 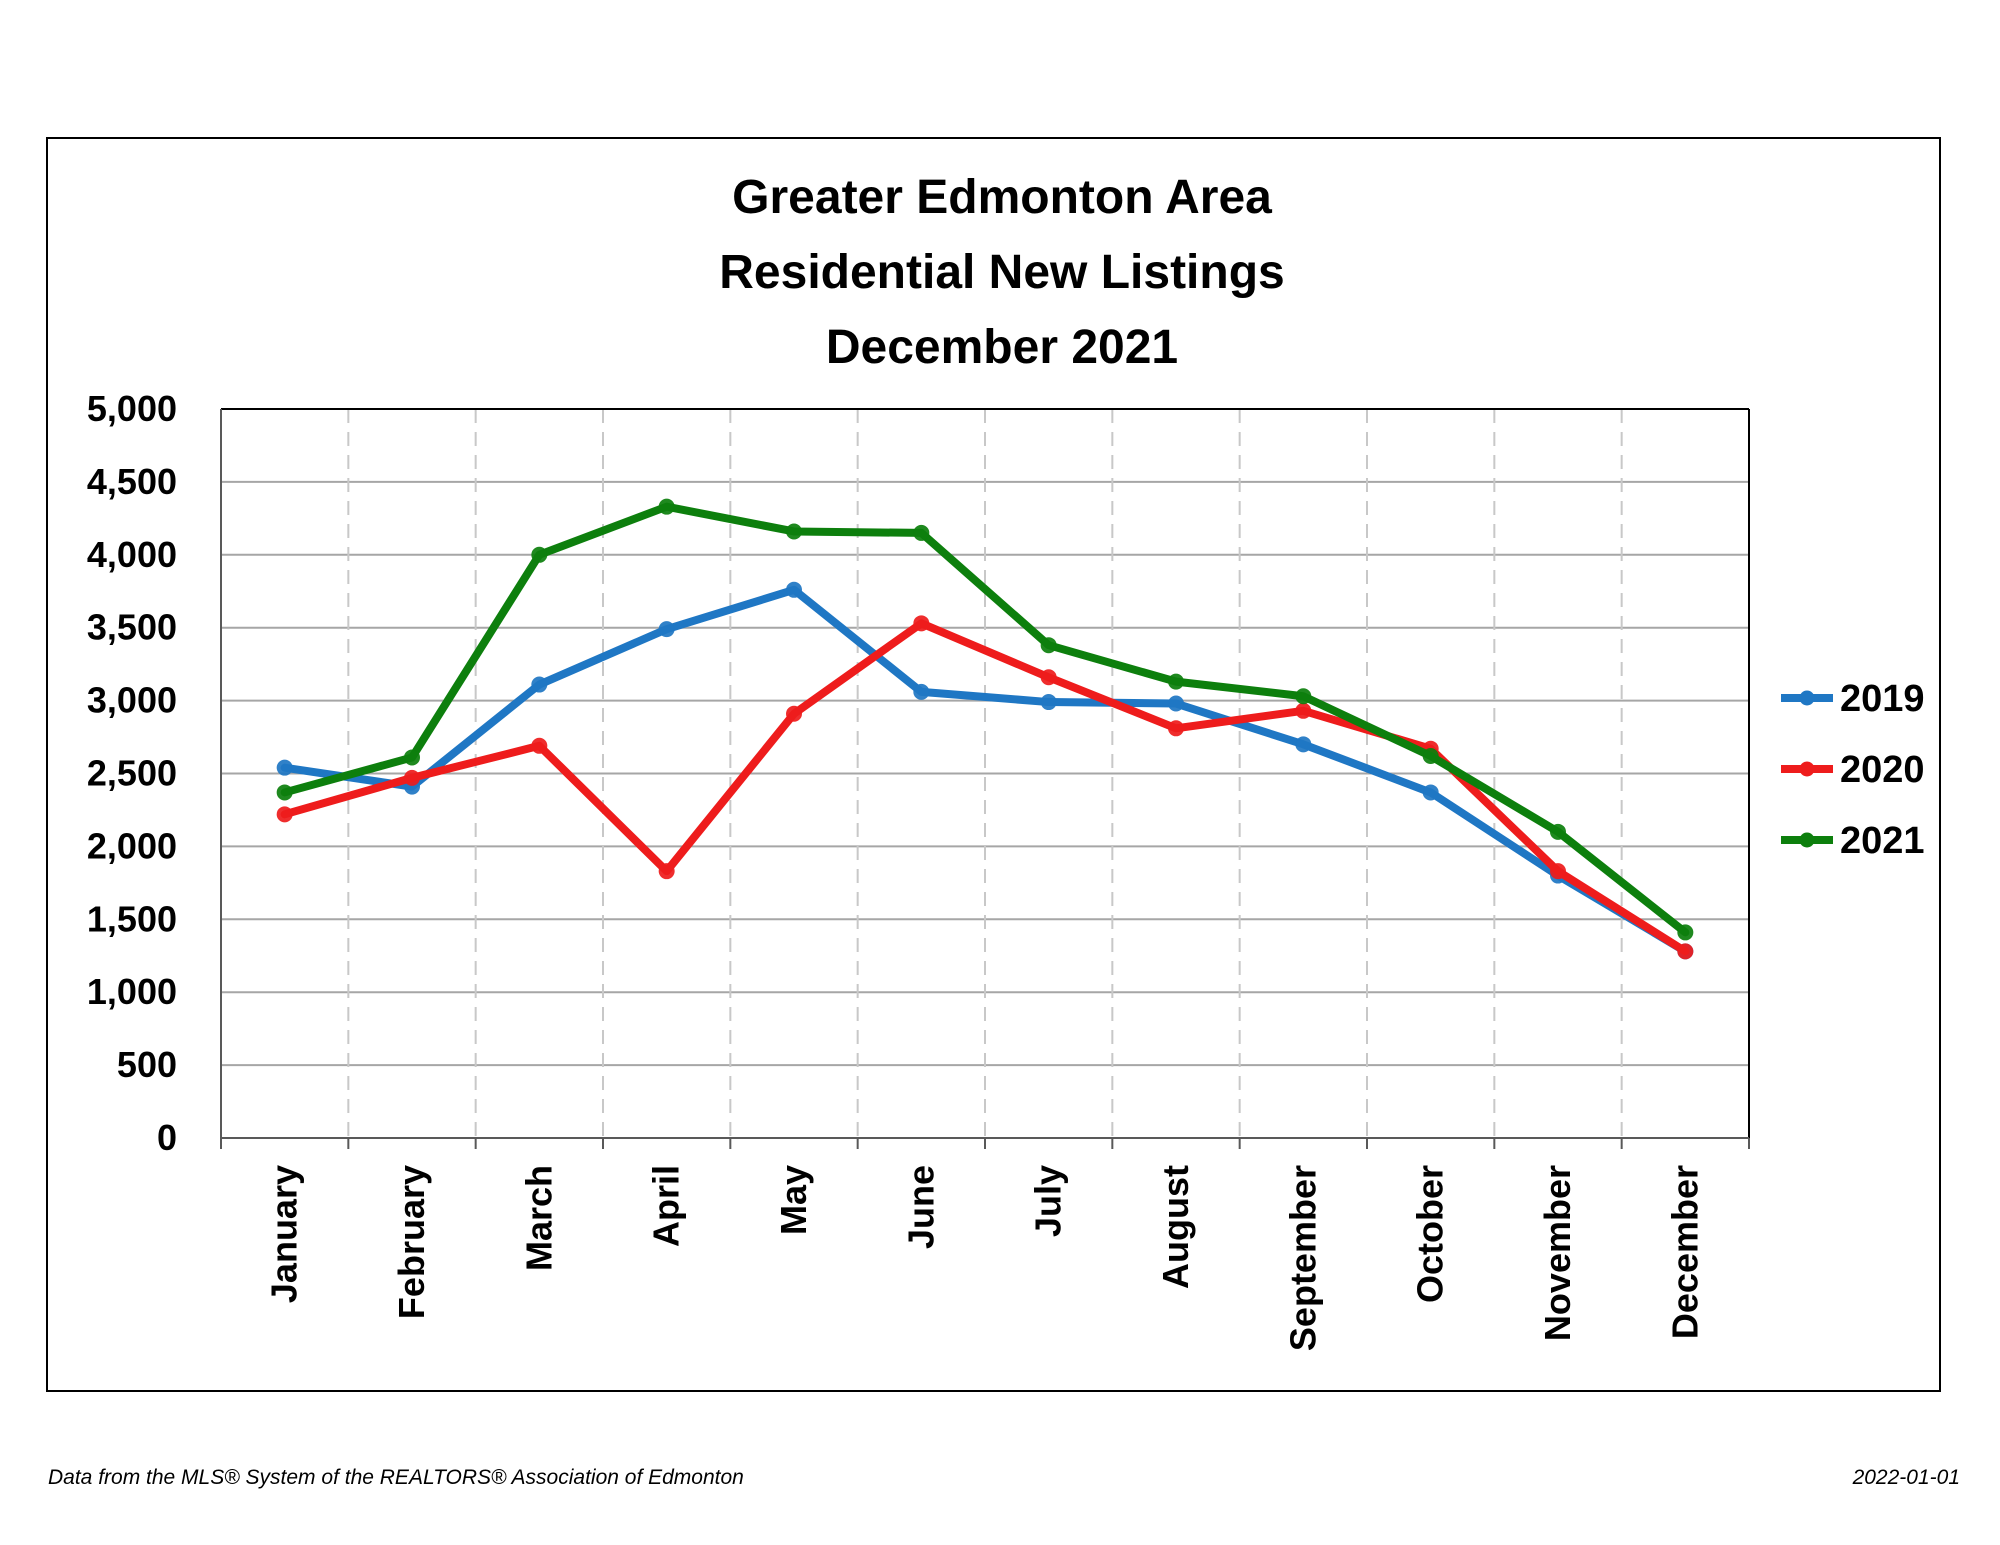 What do you see at coordinates (411, 1242) in the screenshot?
I see `x-tick-label: February` at bounding box center [411, 1242].